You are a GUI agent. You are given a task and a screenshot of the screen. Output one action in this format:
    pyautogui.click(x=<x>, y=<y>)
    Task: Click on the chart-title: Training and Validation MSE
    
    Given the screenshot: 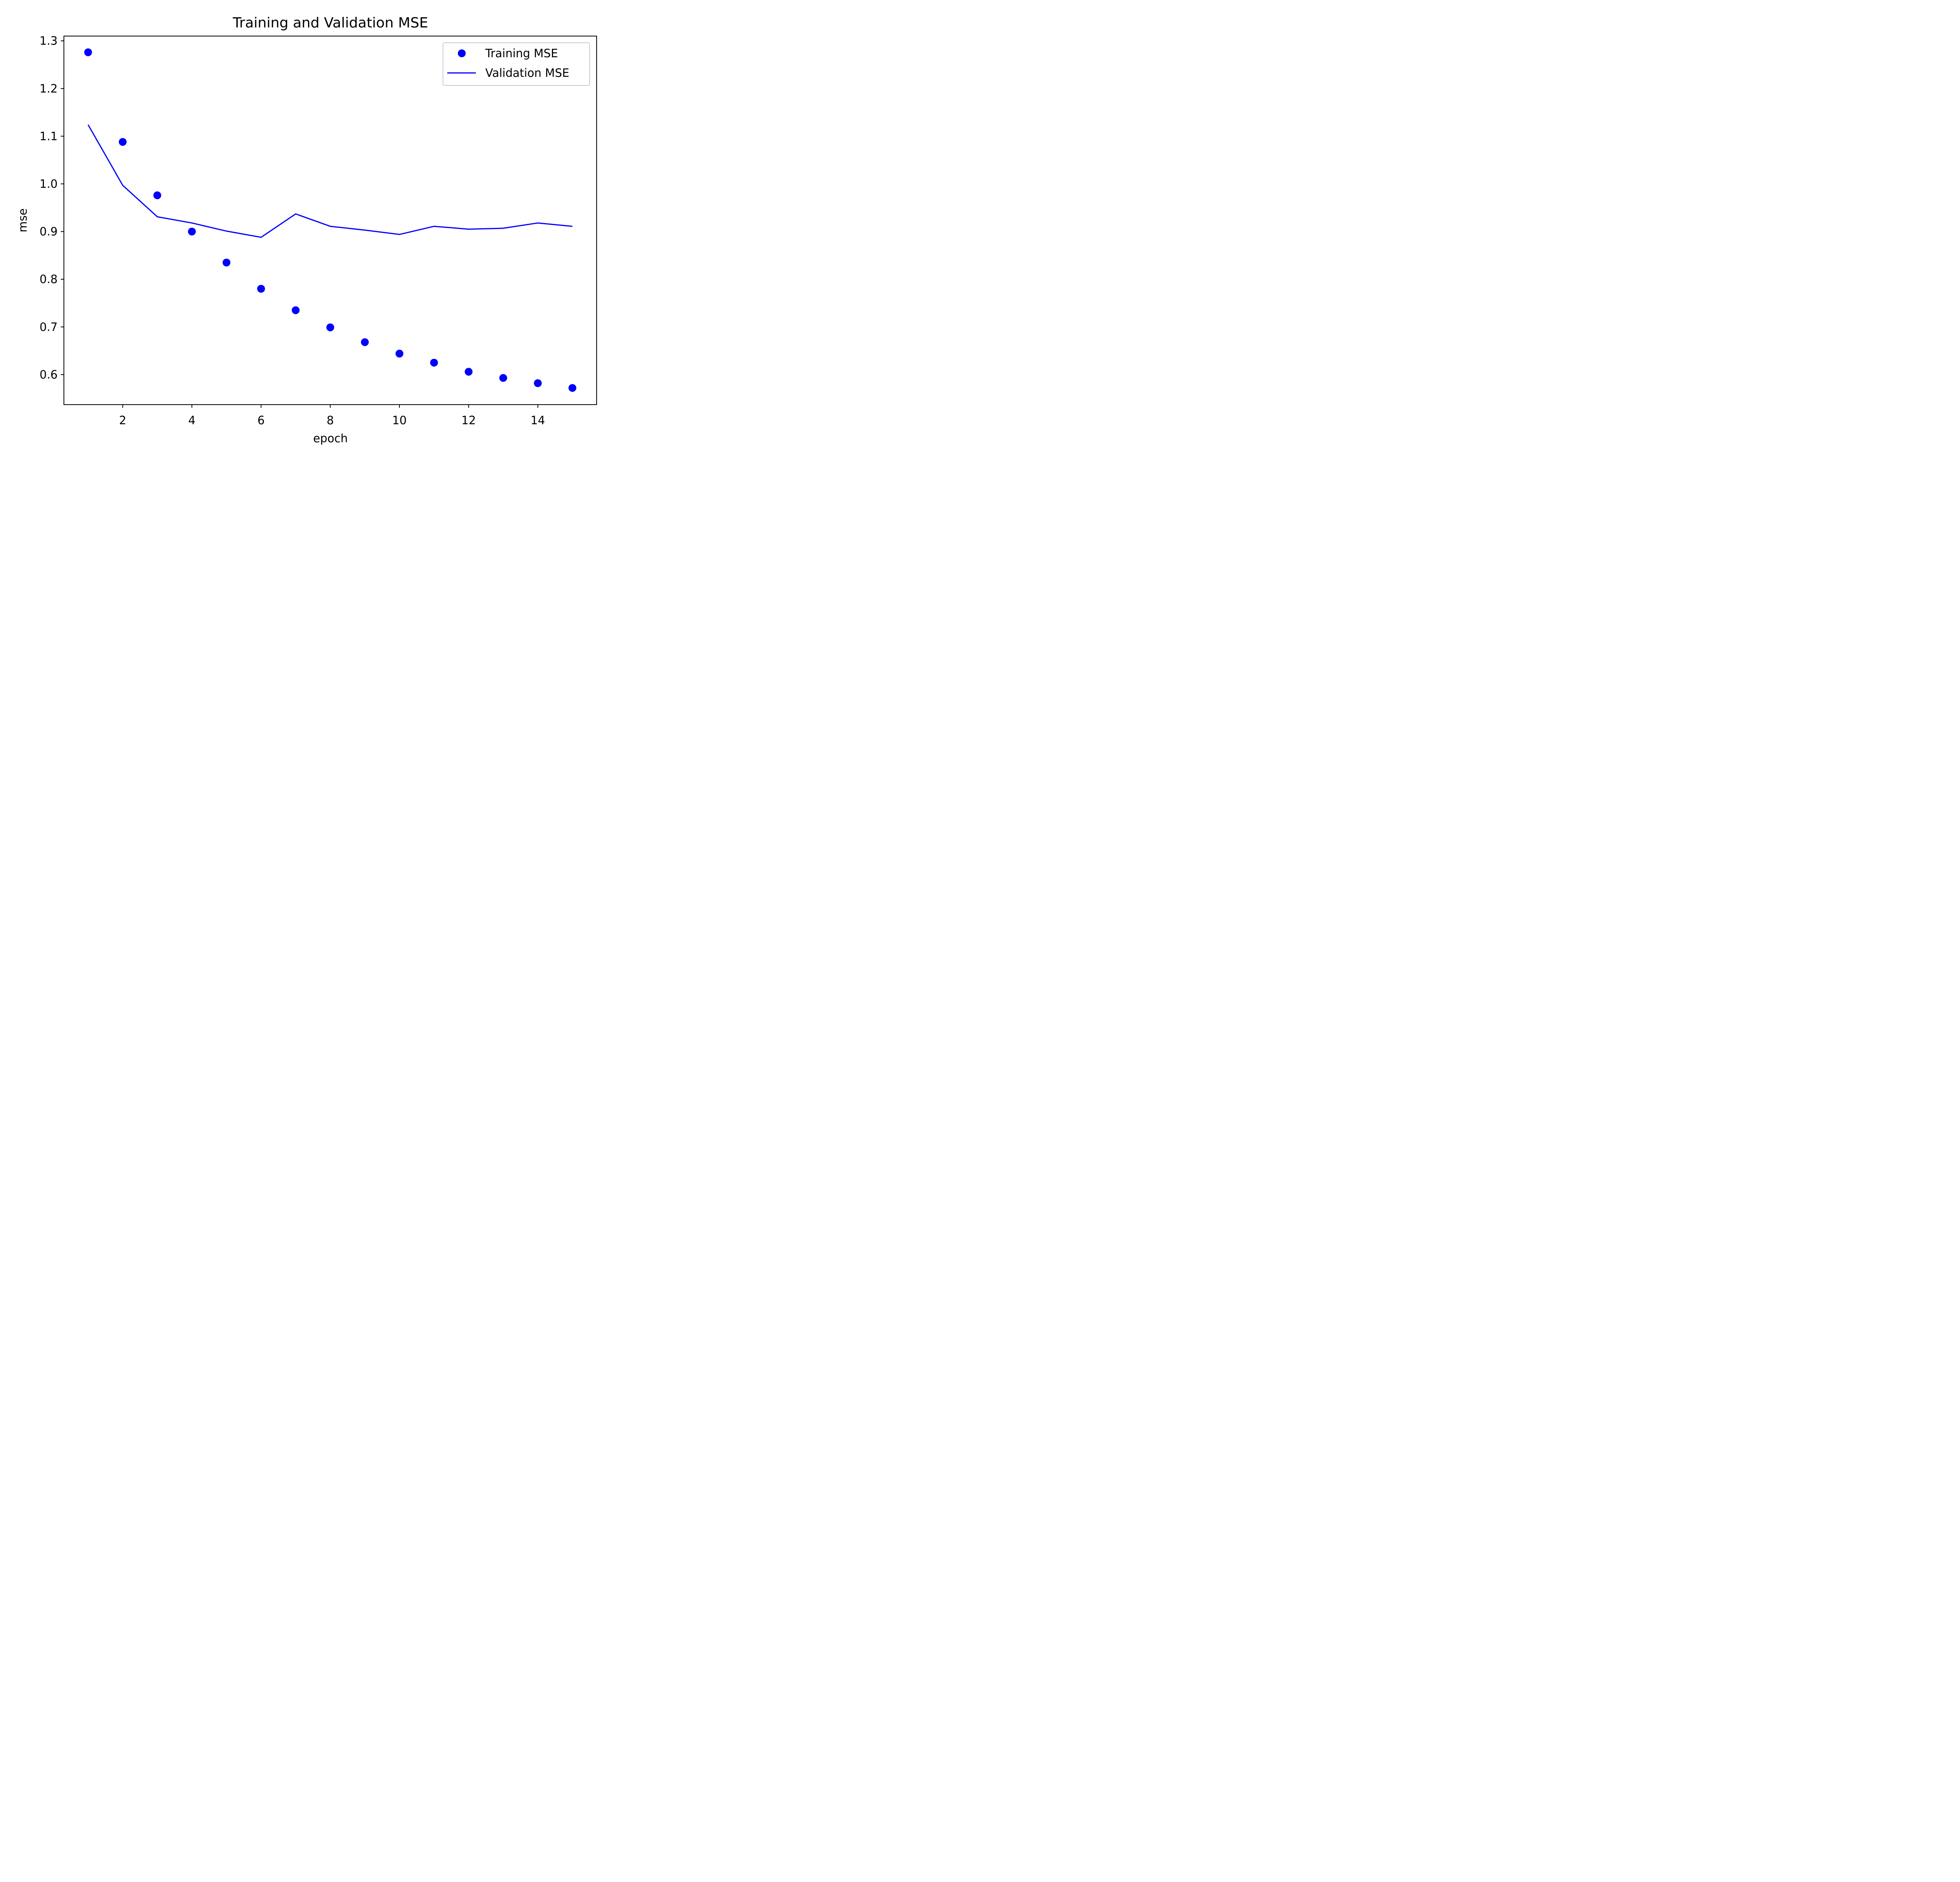 What is the action you would take?
    pyautogui.click(x=330, y=23)
    